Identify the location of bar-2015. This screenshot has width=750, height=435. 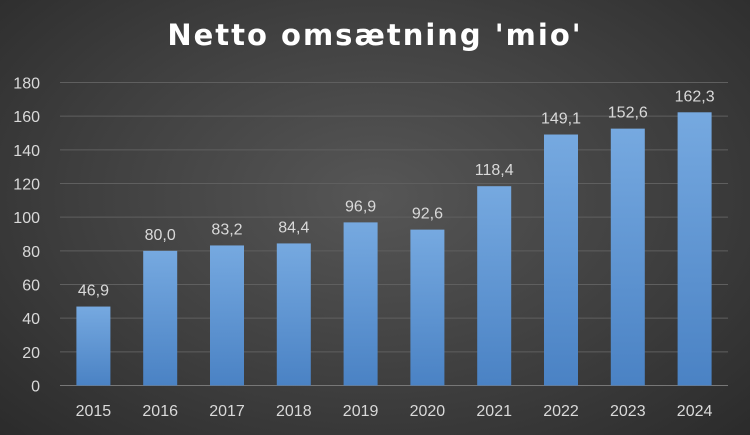
(93, 346).